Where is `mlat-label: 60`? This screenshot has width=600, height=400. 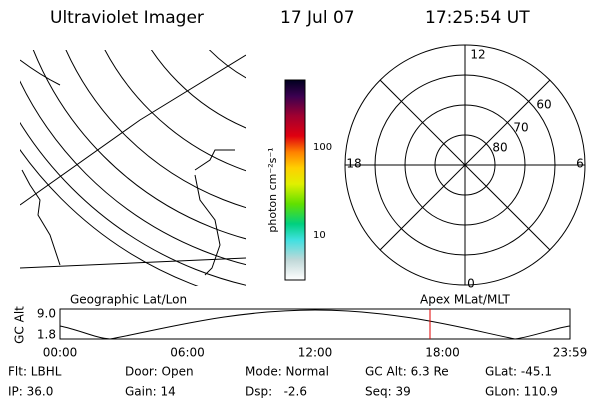 mlat-label: 60 is located at coordinates (543, 105).